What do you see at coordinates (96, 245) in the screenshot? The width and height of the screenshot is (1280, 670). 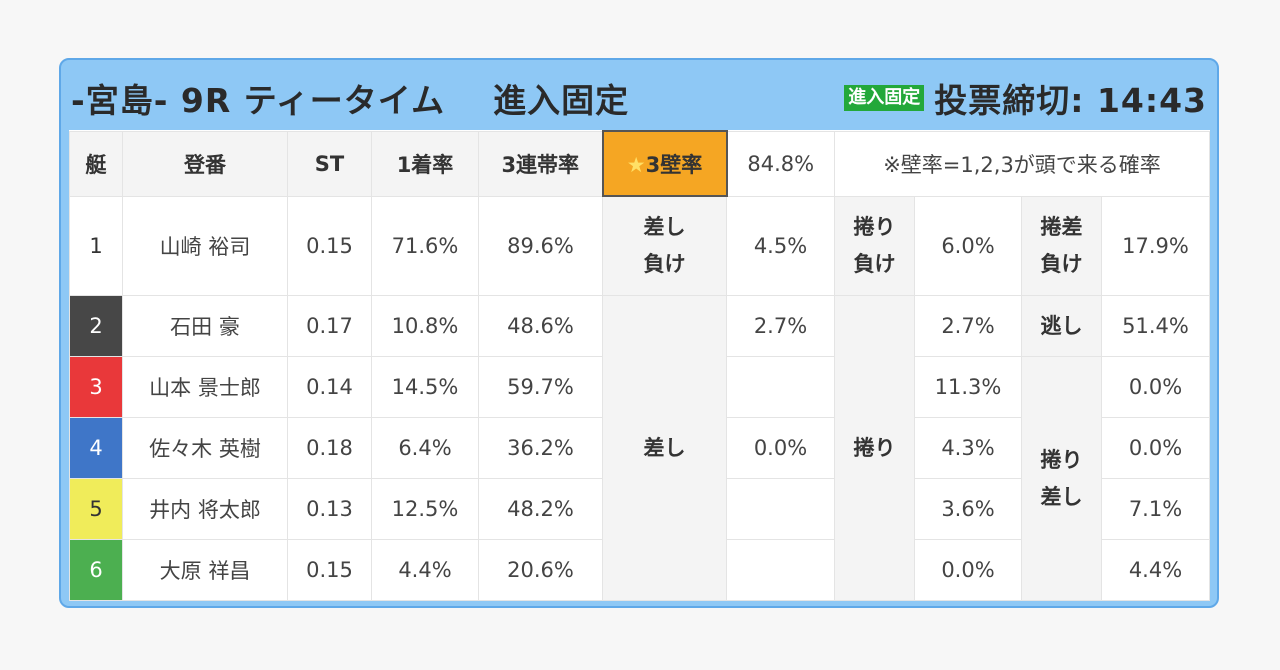 I see `boat-number: 1` at bounding box center [96, 245].